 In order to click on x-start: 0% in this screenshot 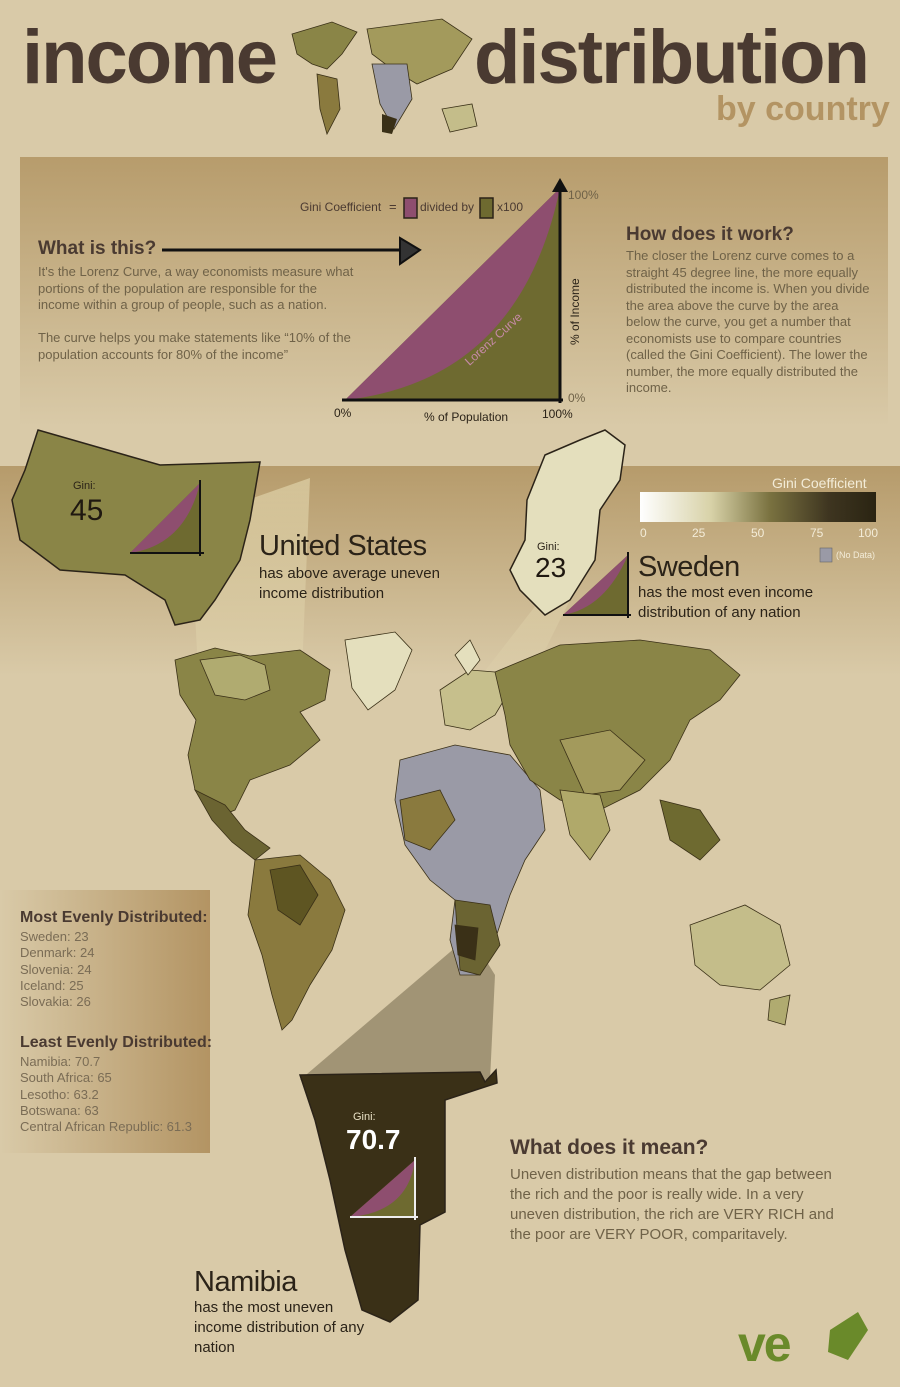, I will do `click(343, 413)`.